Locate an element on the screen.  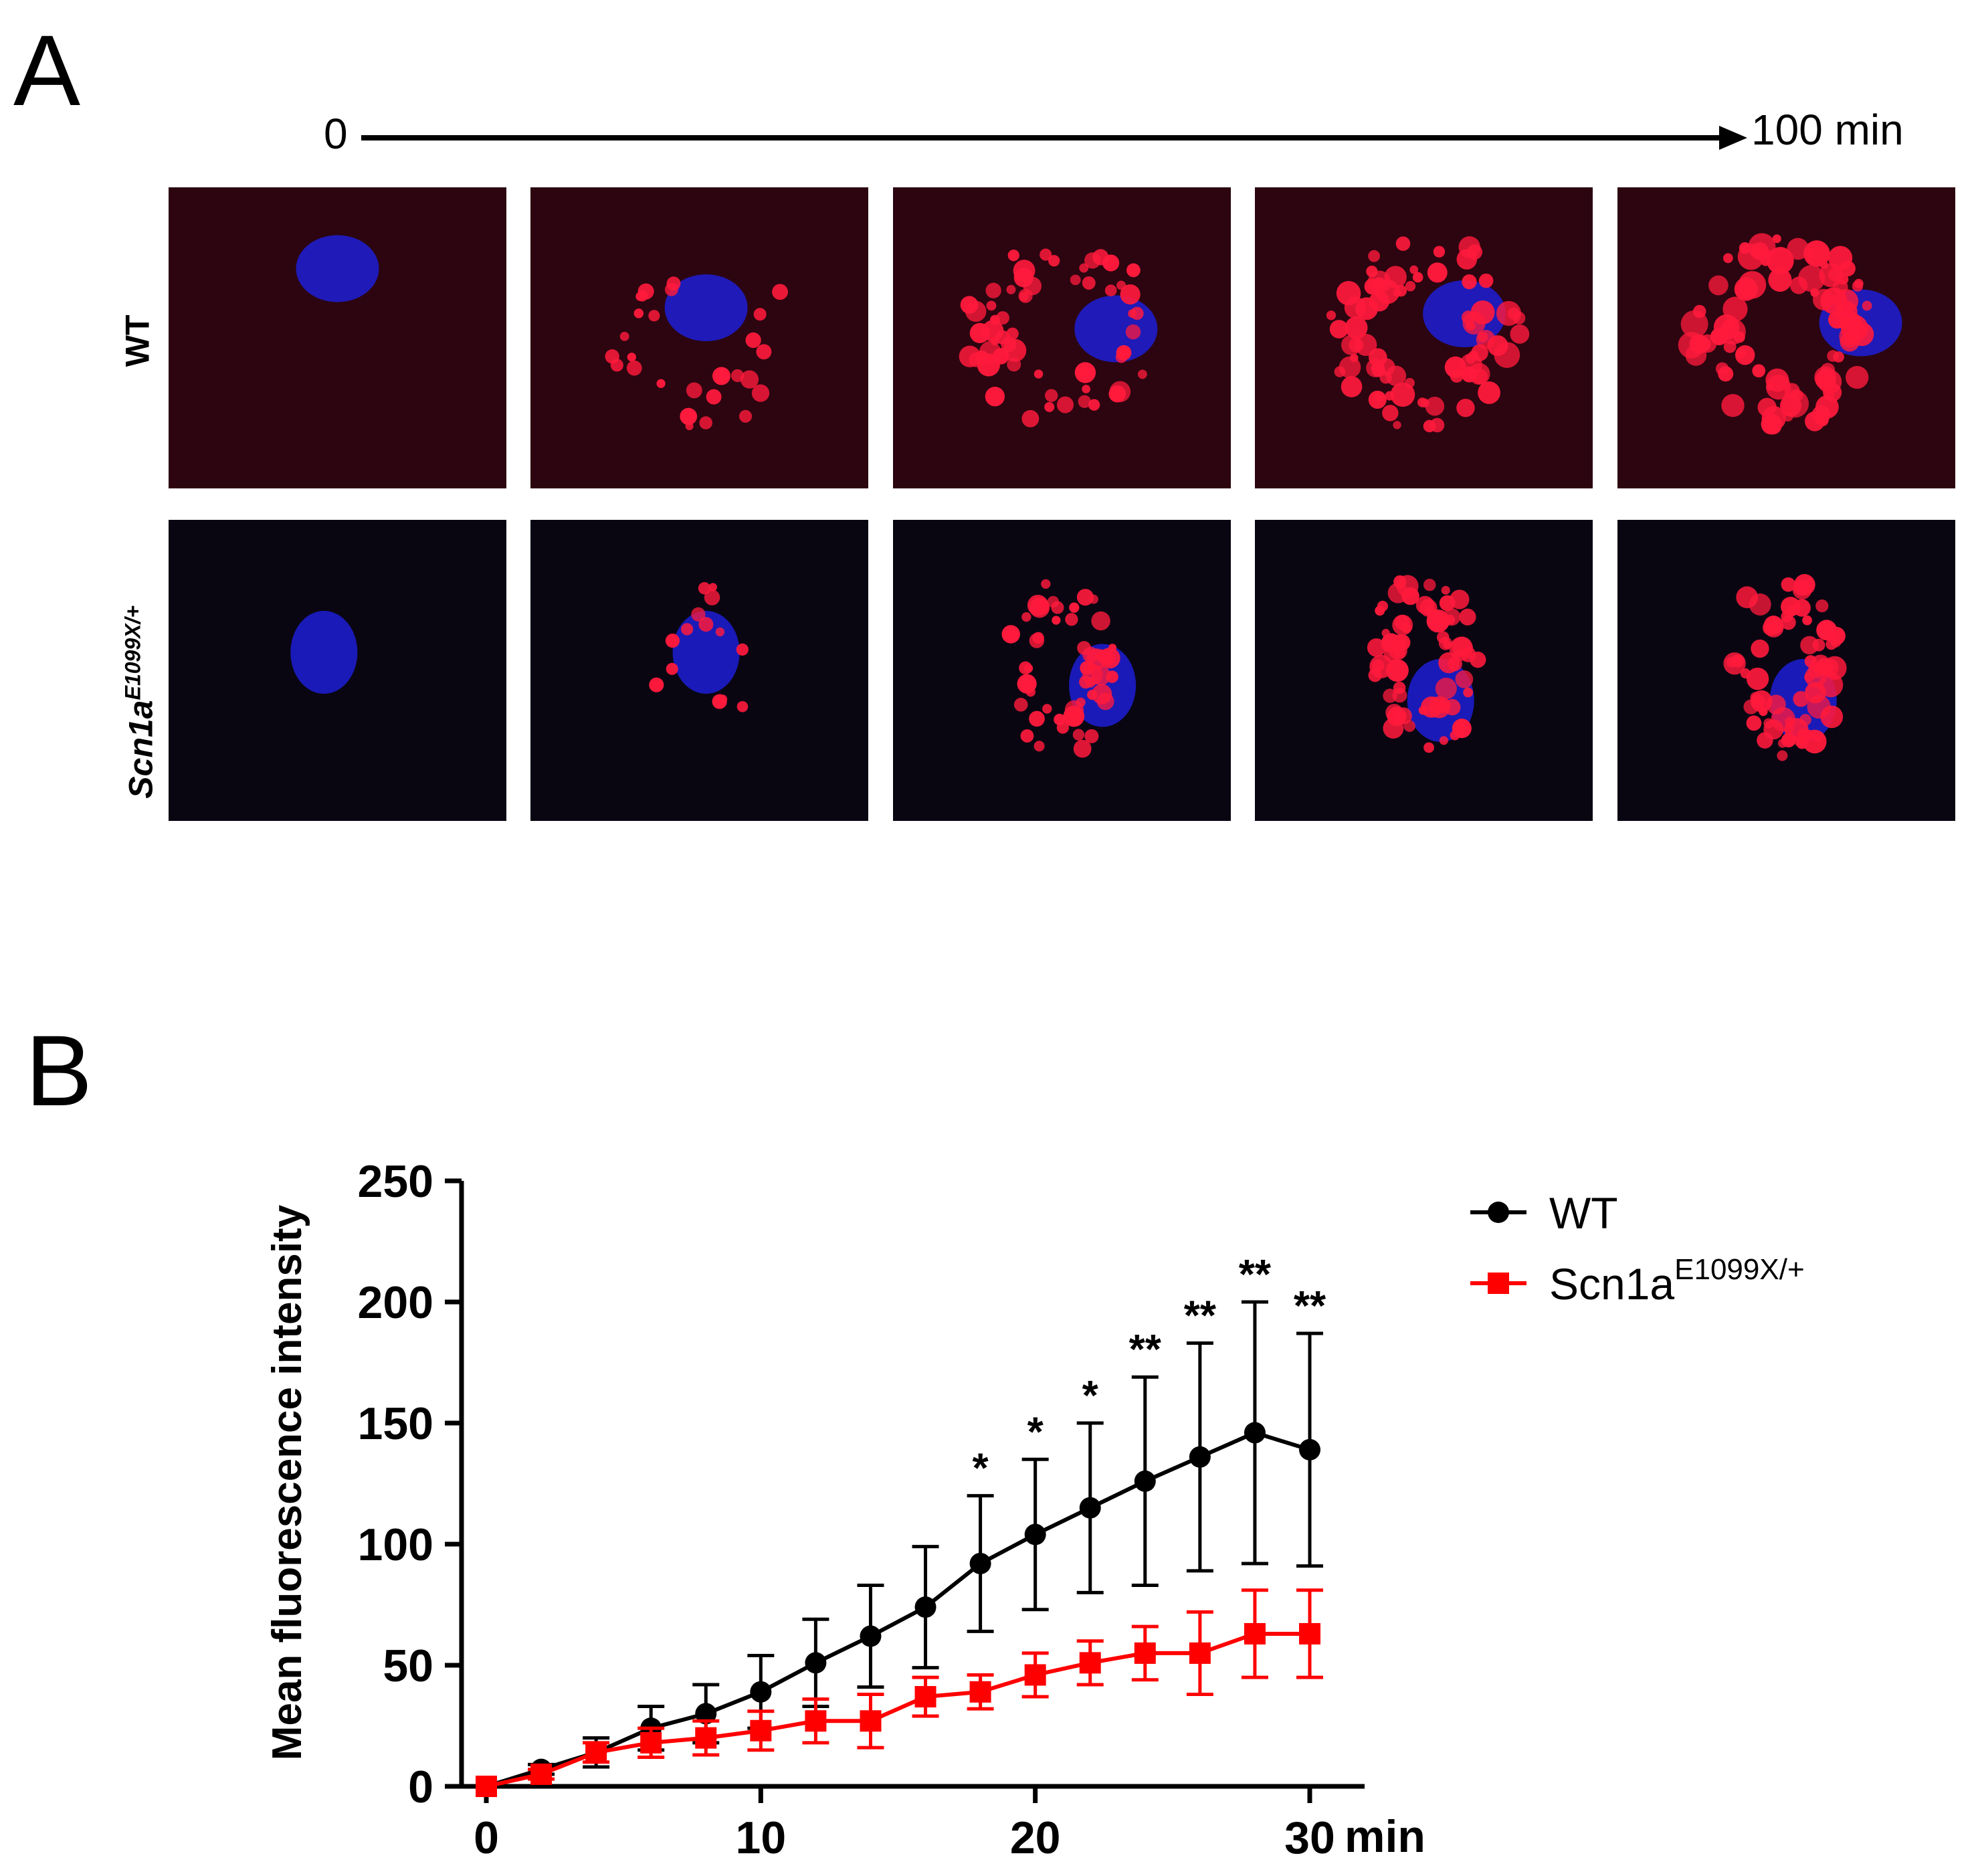
x-tick-label: 30 is located at coordinates (1309, 1838).